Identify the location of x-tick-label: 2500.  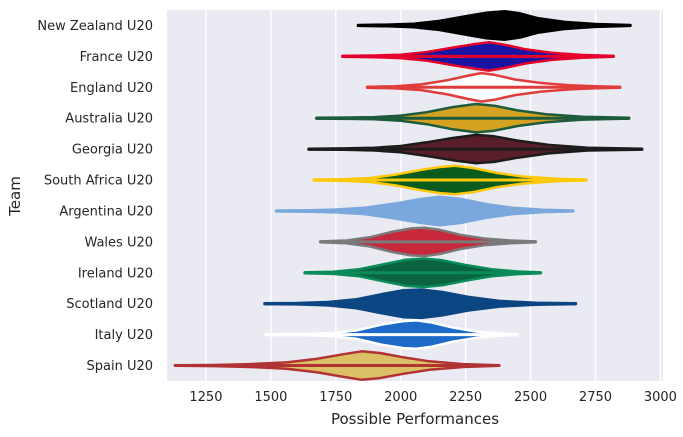
(530, 397).